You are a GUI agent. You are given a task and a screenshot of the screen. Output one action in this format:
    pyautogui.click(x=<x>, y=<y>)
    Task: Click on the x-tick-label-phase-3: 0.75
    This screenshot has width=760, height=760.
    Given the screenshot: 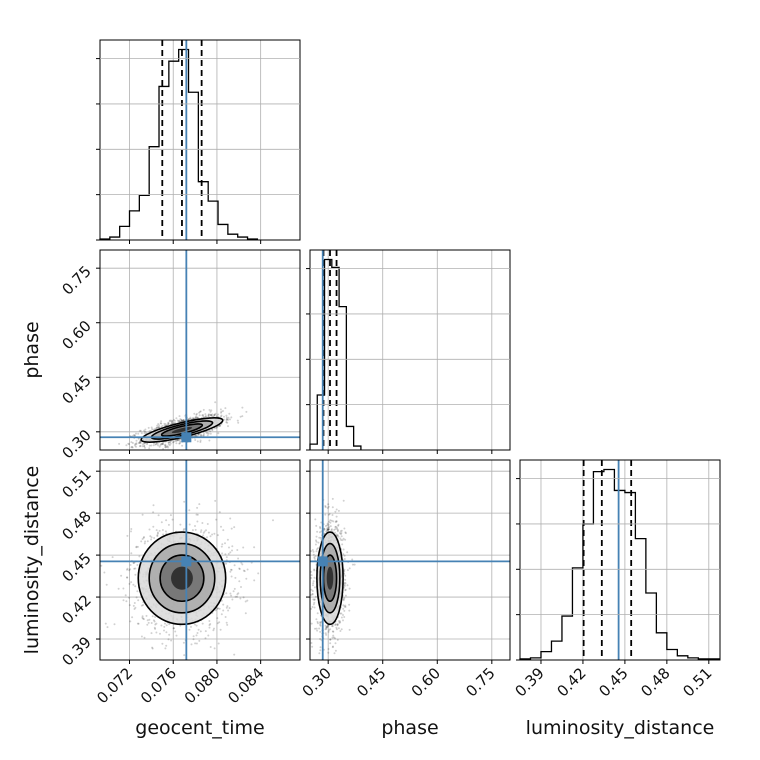 What is the action you would take?
    pyautogui.click(x=480, y=682)
    